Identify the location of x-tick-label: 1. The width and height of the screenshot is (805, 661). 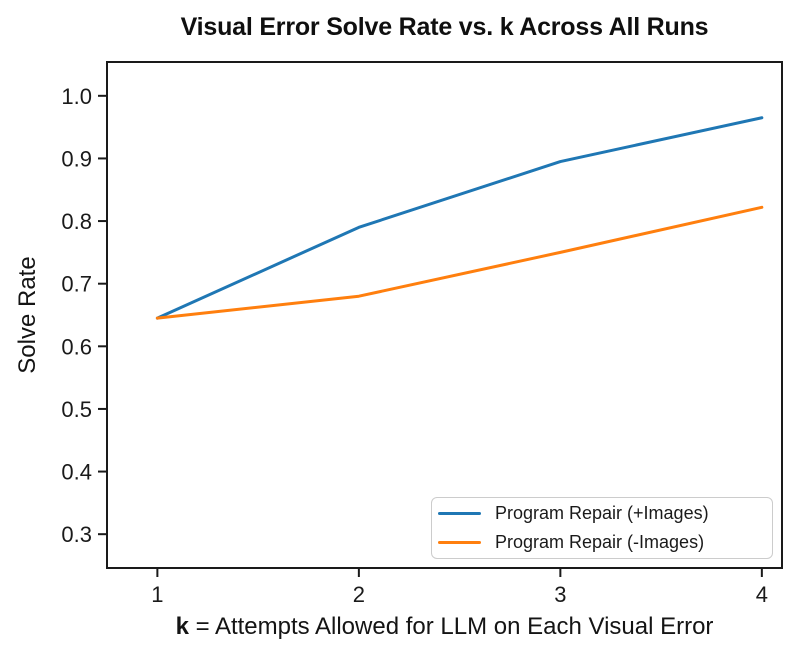
(157, 594).